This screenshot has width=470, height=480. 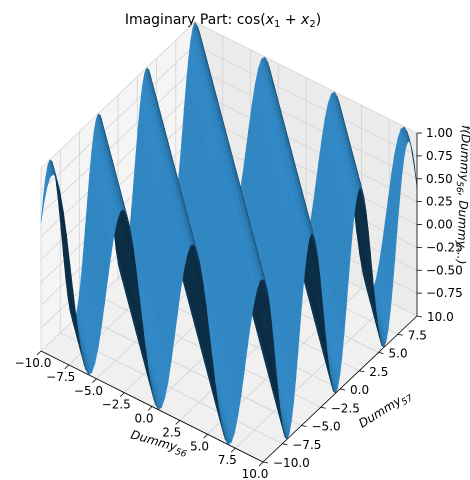 What do you see at coordinates (270, 20) in the screenshot?
I see `title-var1: x` at bounding box center [270, 20].